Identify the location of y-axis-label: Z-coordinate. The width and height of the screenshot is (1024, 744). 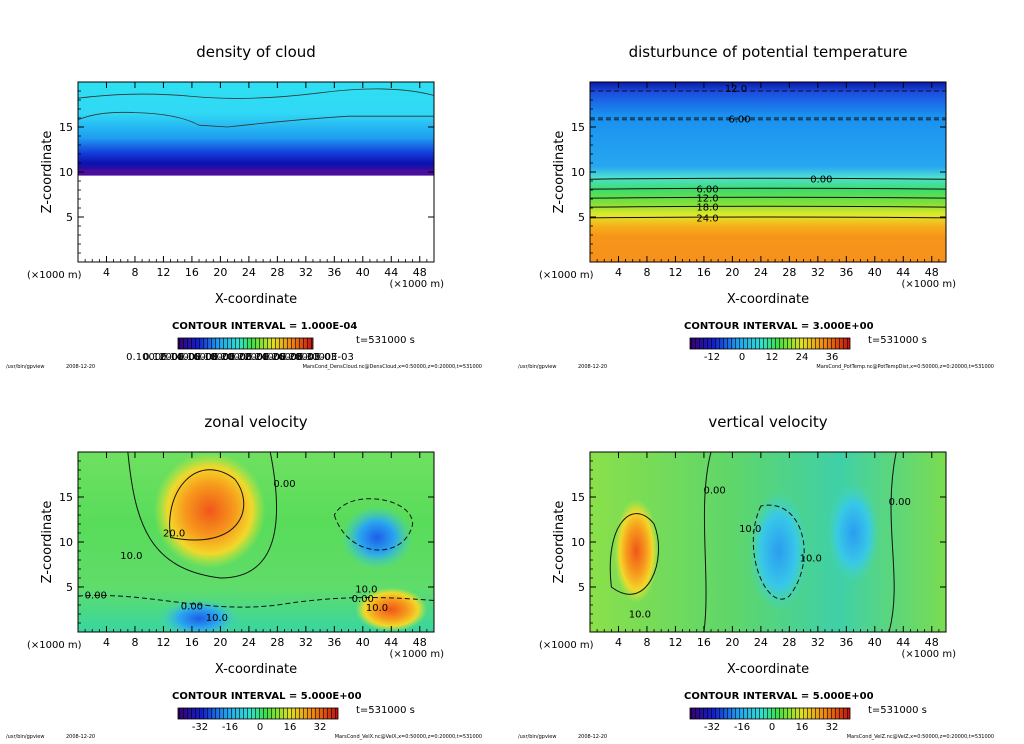
(559, 172).